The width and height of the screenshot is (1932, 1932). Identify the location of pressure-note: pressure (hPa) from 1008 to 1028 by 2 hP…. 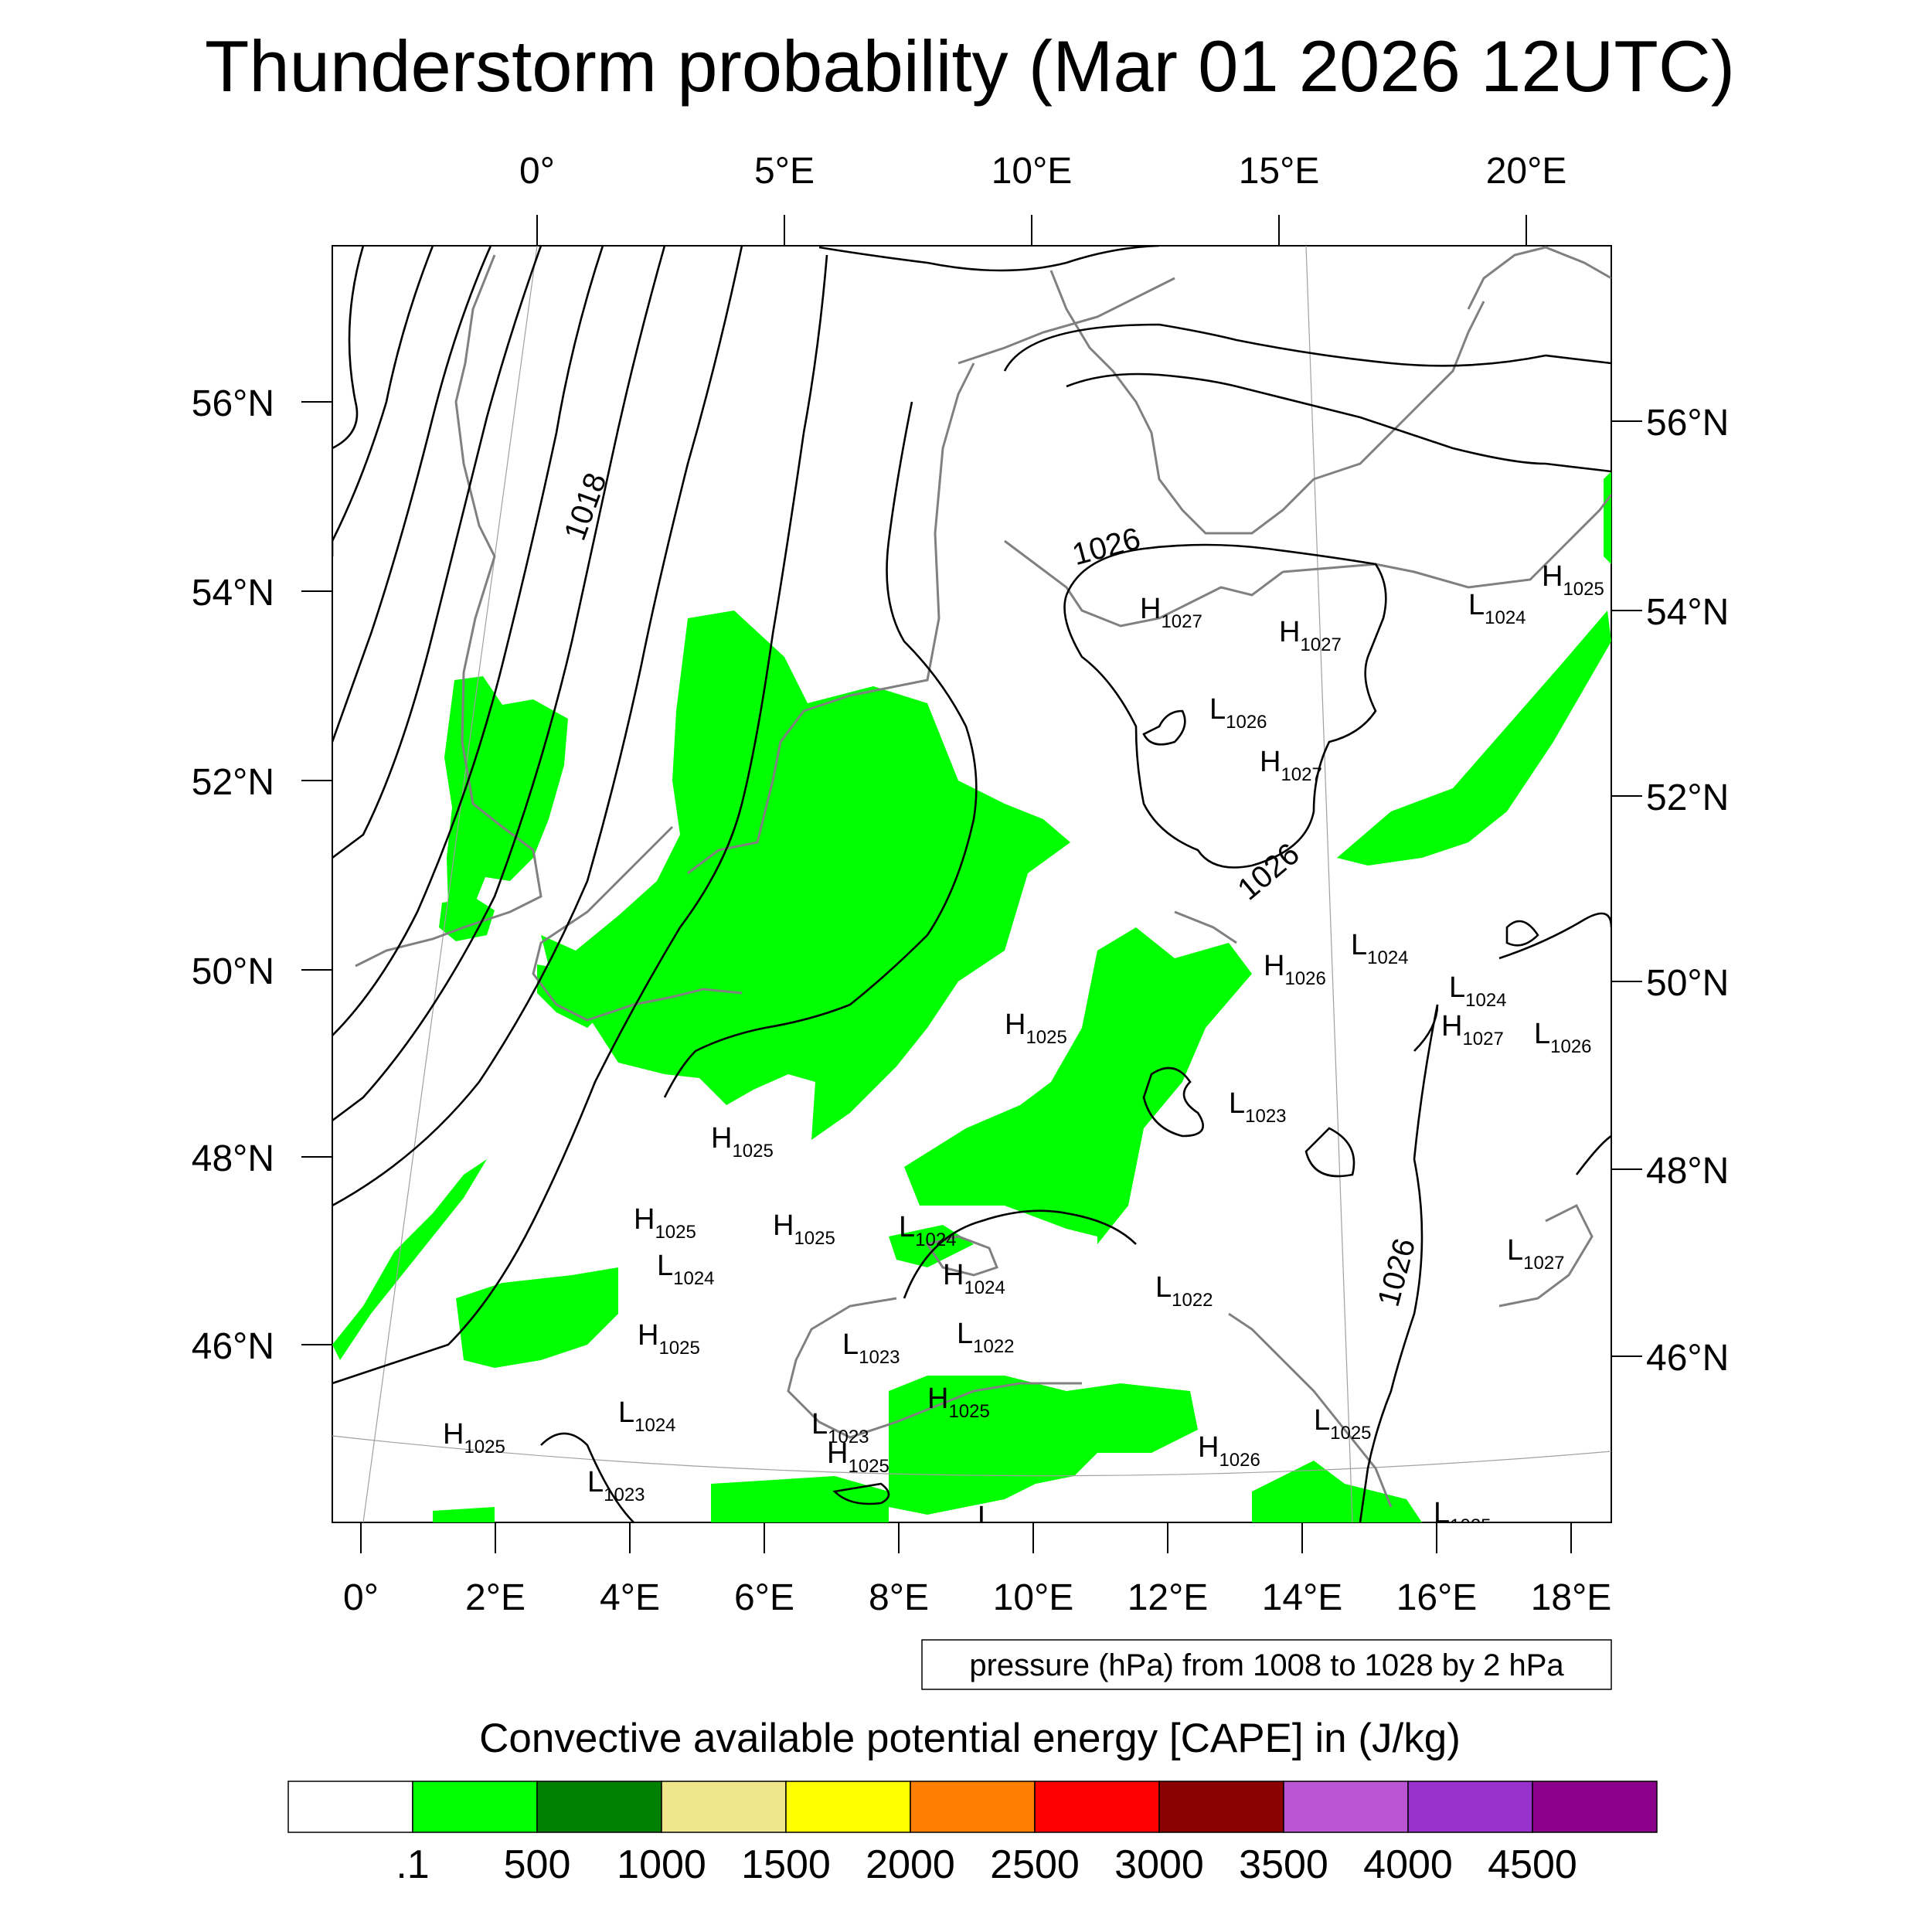
(1267, 1665).